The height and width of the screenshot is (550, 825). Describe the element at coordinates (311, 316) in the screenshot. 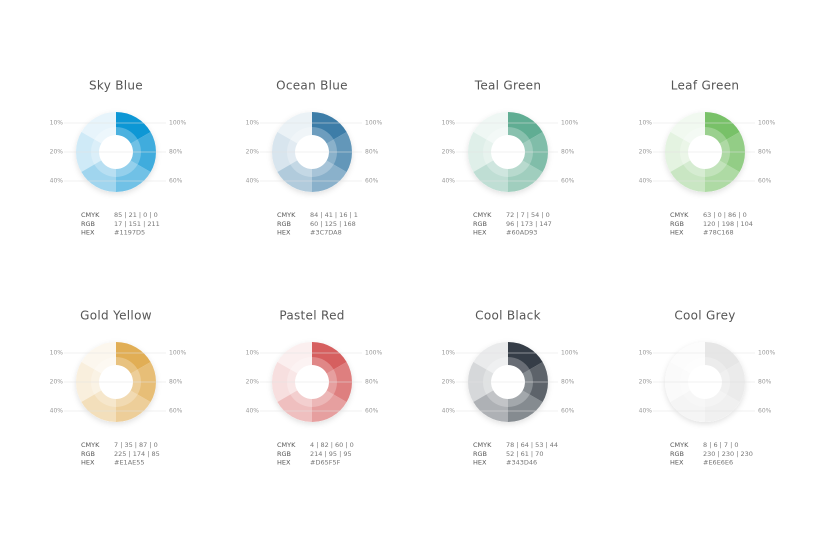

I see `swatch-title: Pastel Red` at that location.